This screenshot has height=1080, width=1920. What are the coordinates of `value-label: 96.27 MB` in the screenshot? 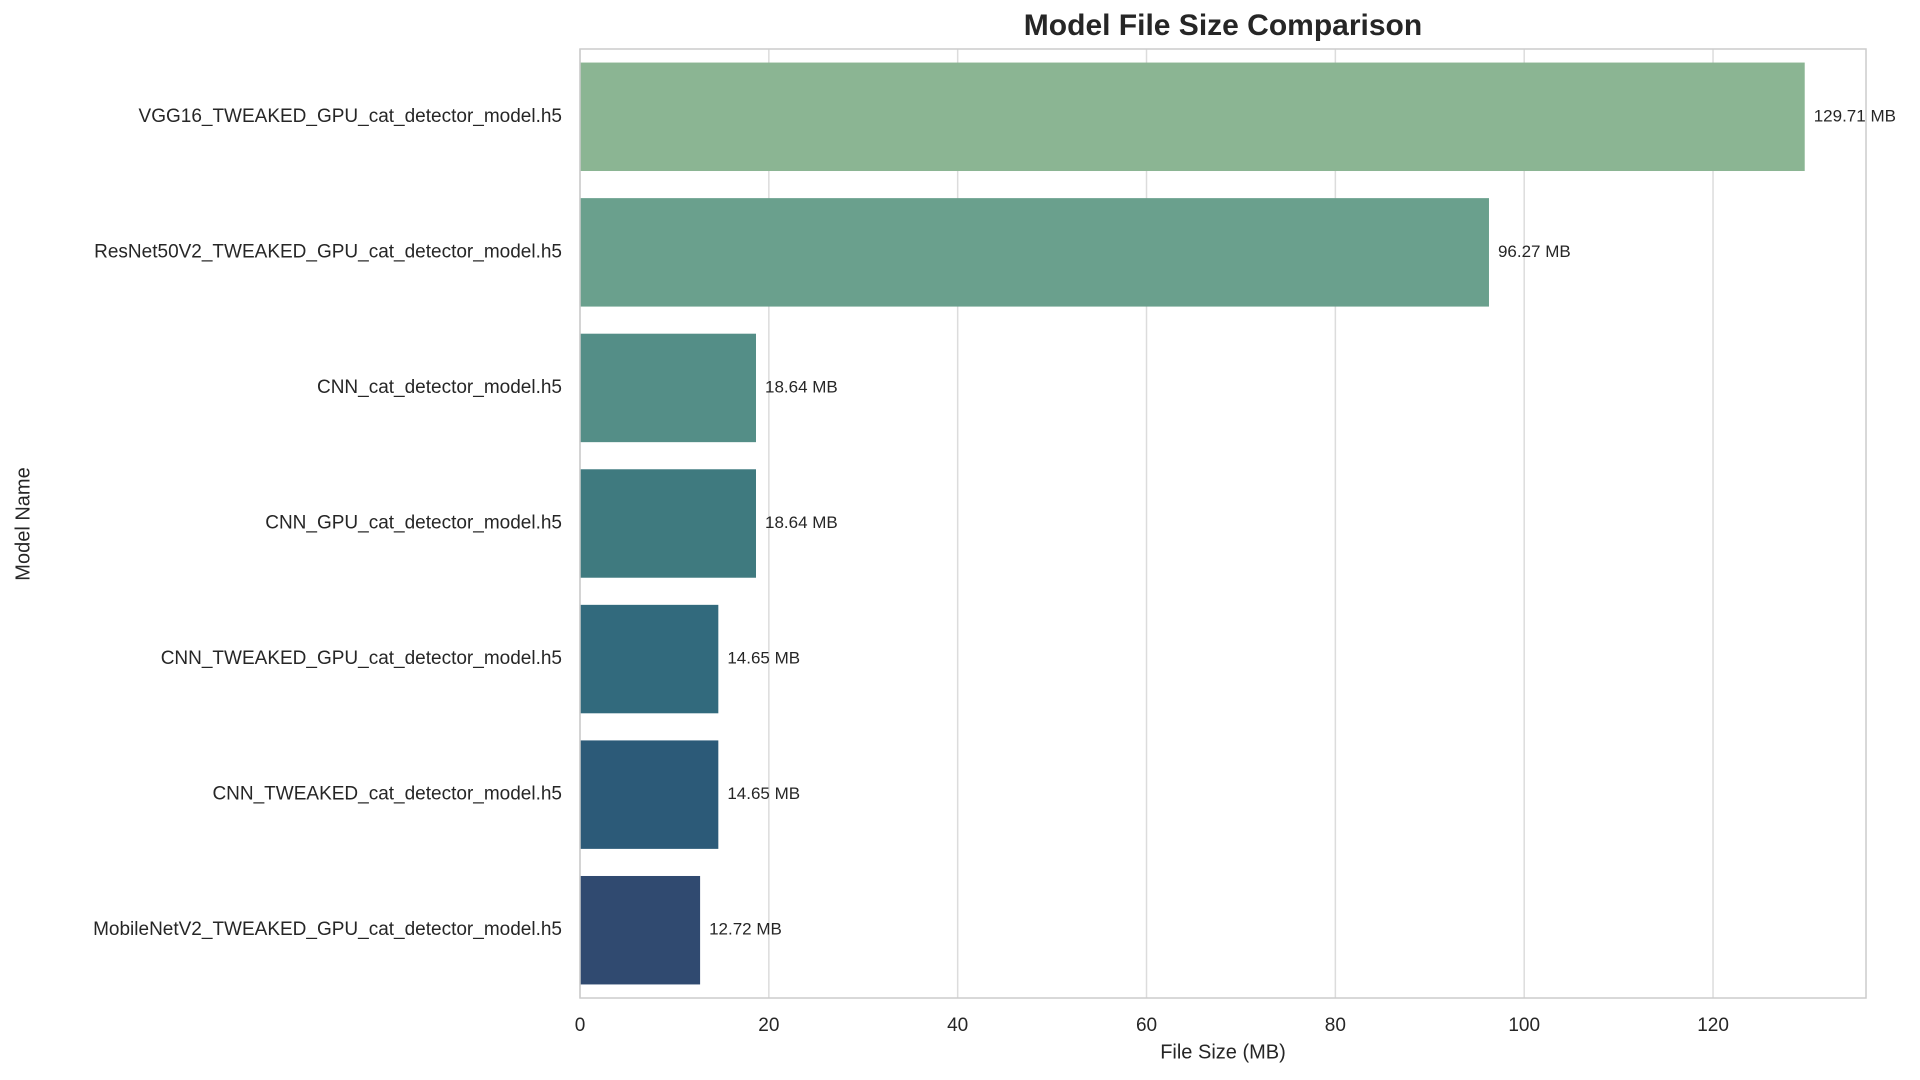 It's located at (1534, 251).